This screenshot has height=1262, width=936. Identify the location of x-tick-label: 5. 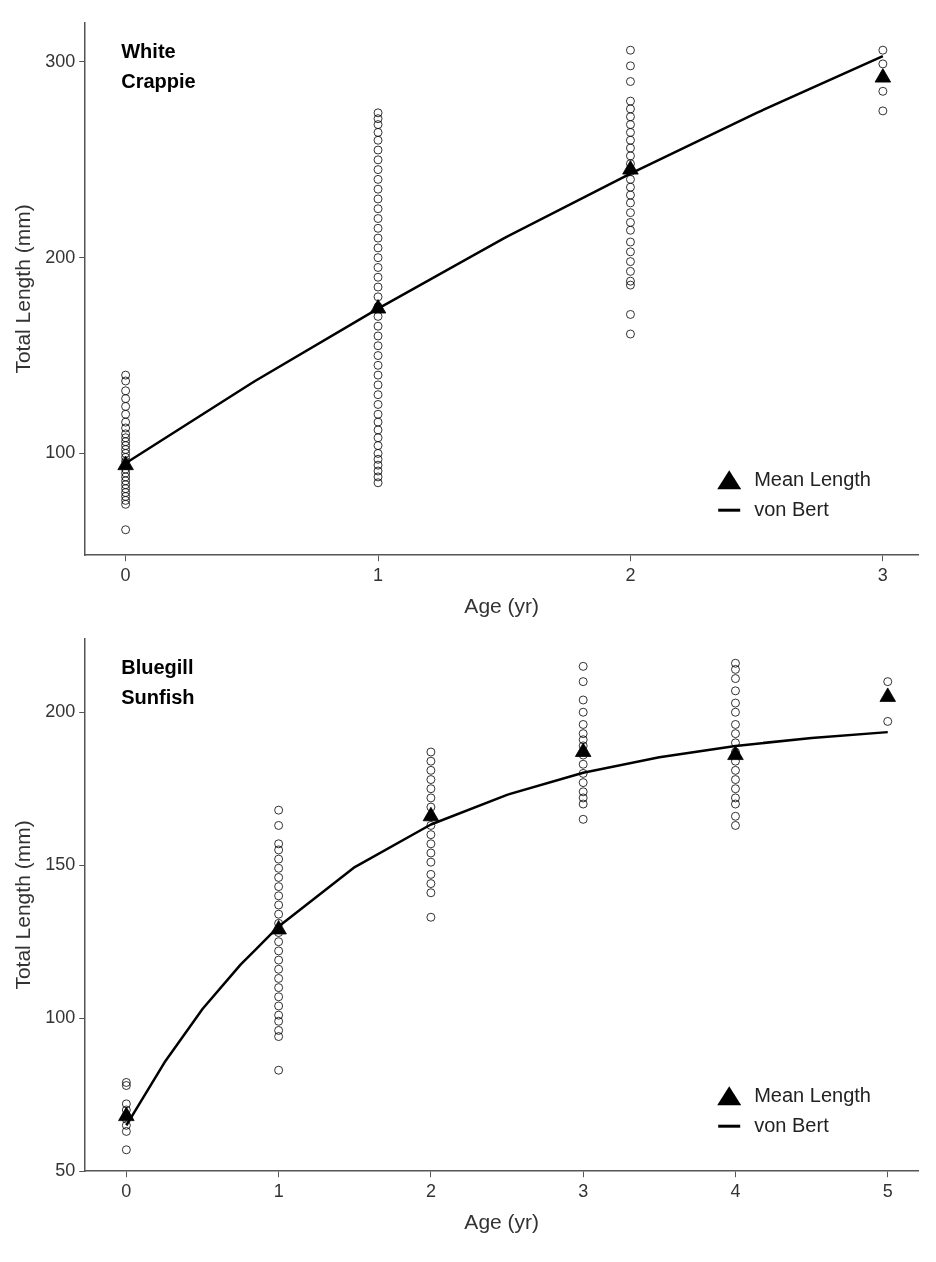
(887, 1190).